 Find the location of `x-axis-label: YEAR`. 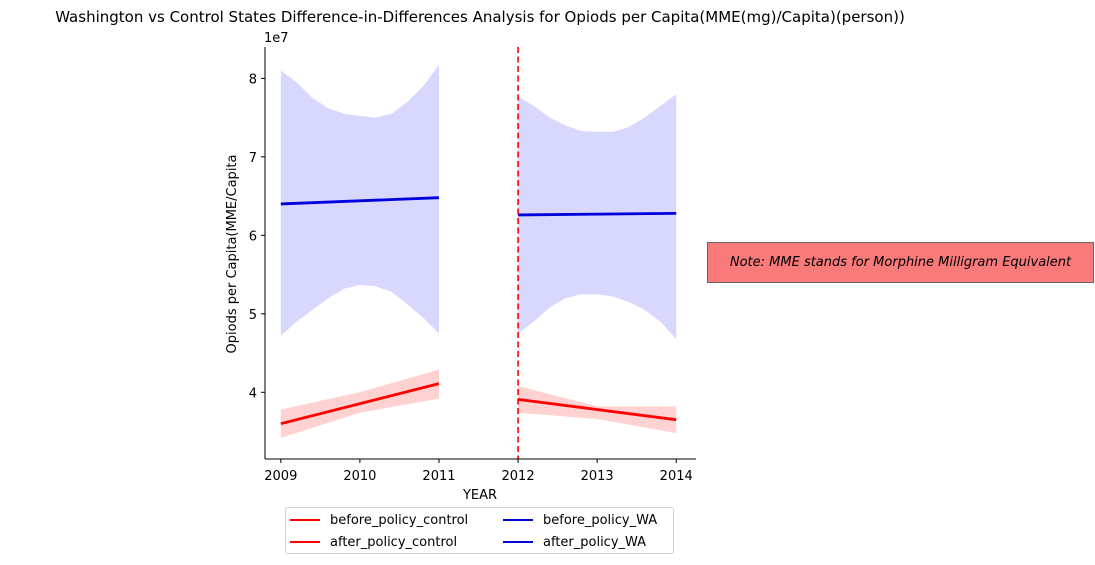

x-axis-label: YEAR is located at coordinates (479, 495).